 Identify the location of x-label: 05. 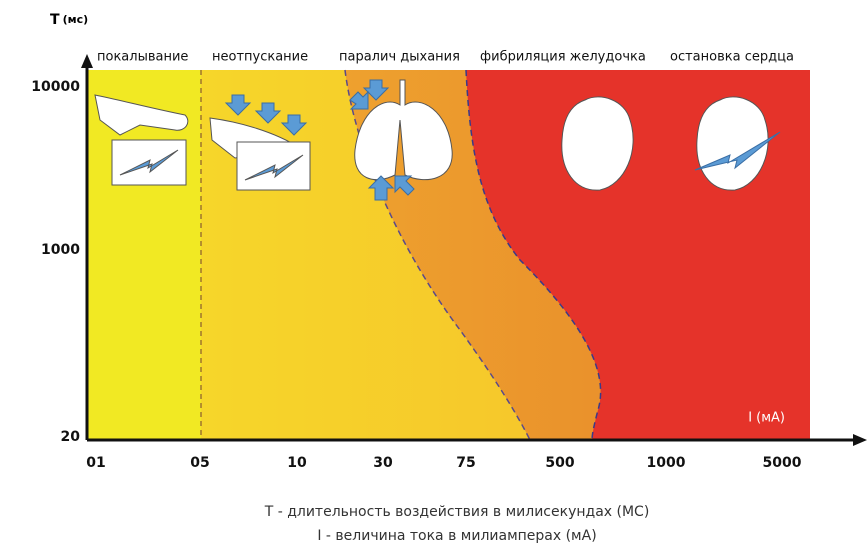
(199, 463).